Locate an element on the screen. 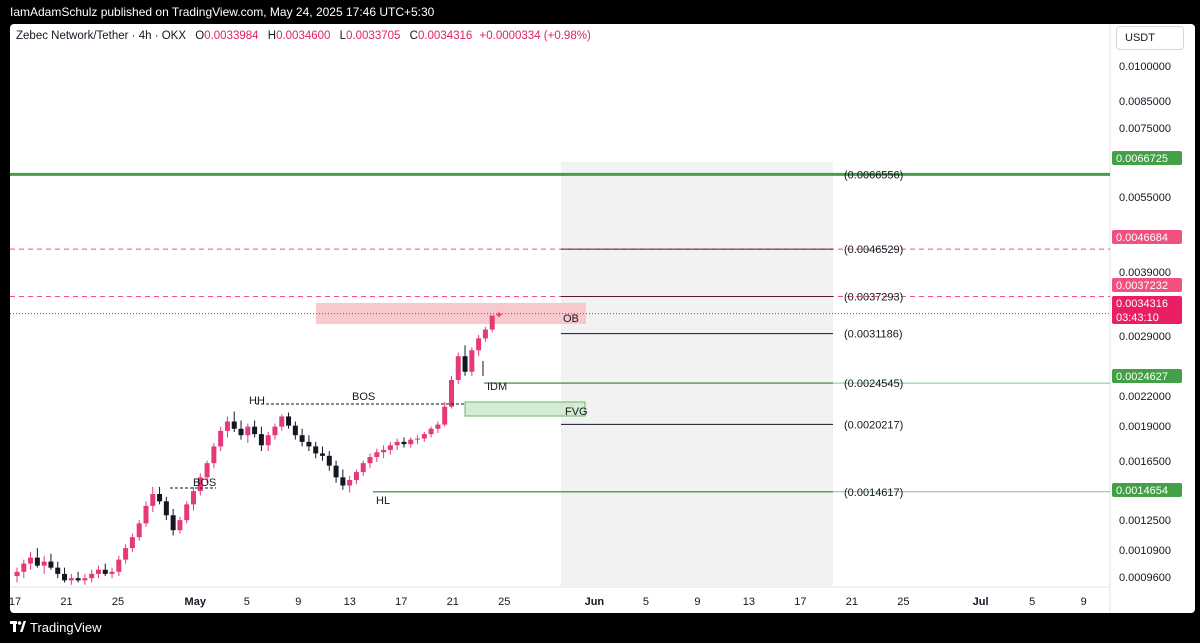 This screenshot has height=643, width=1200. idm-label: IDM is located at coordinates (497, 387).